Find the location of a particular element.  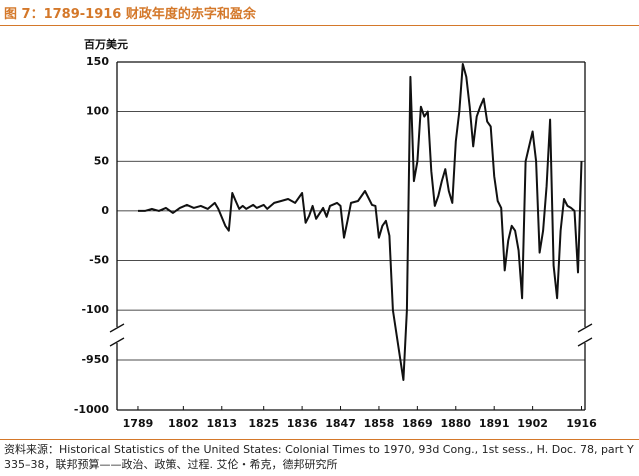

x-tick-label: 1789 is located at coordinates (138, 423).